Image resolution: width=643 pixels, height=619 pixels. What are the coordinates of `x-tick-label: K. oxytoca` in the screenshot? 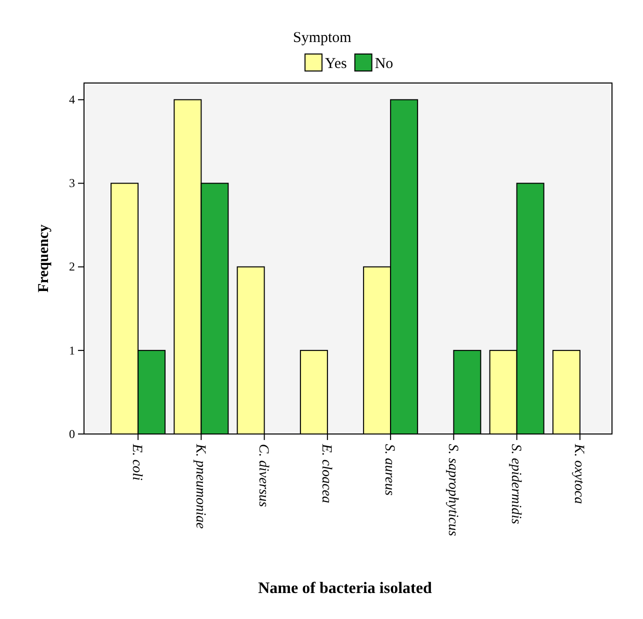 It's located at (578, 473).